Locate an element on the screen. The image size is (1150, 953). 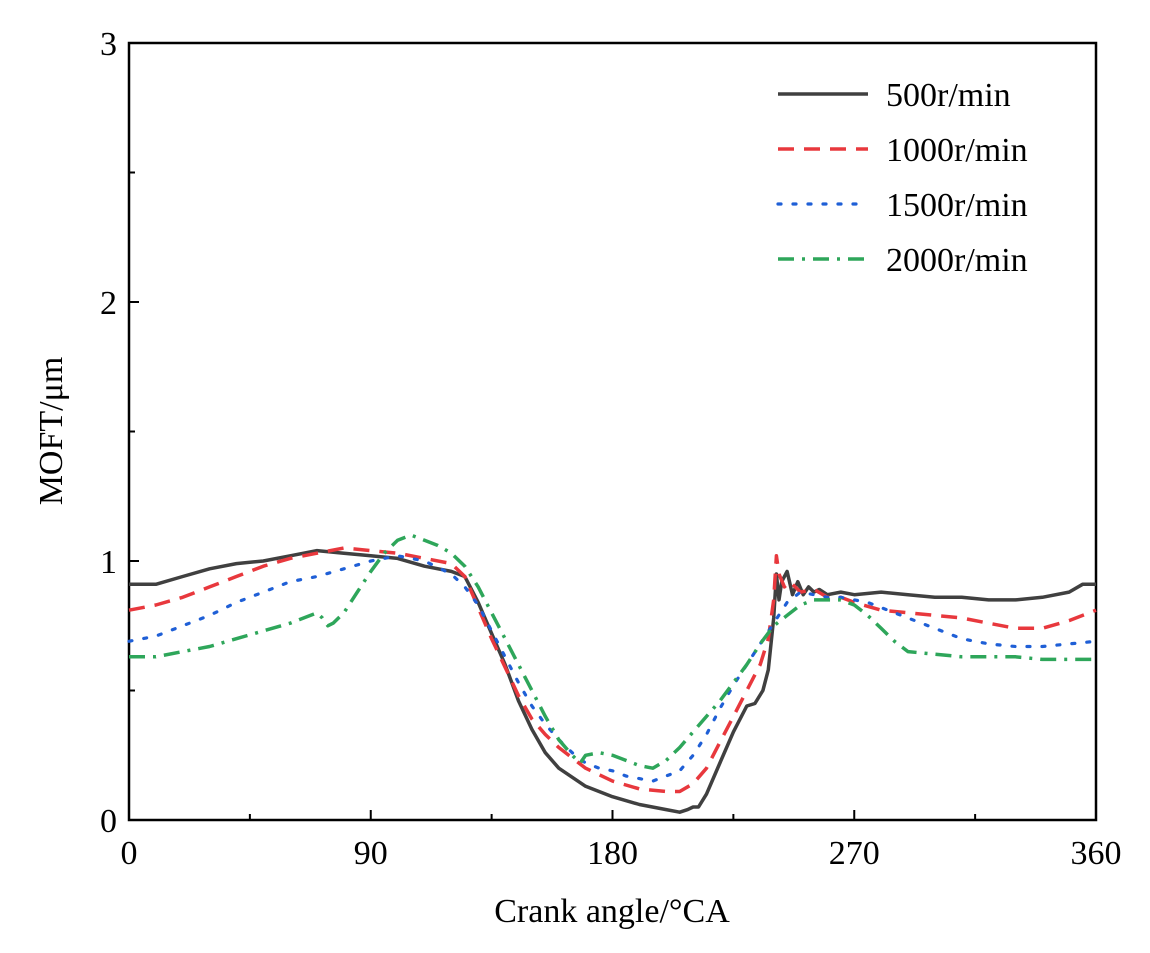
y-tick-label: 0 is located at coordinates (108, 821).